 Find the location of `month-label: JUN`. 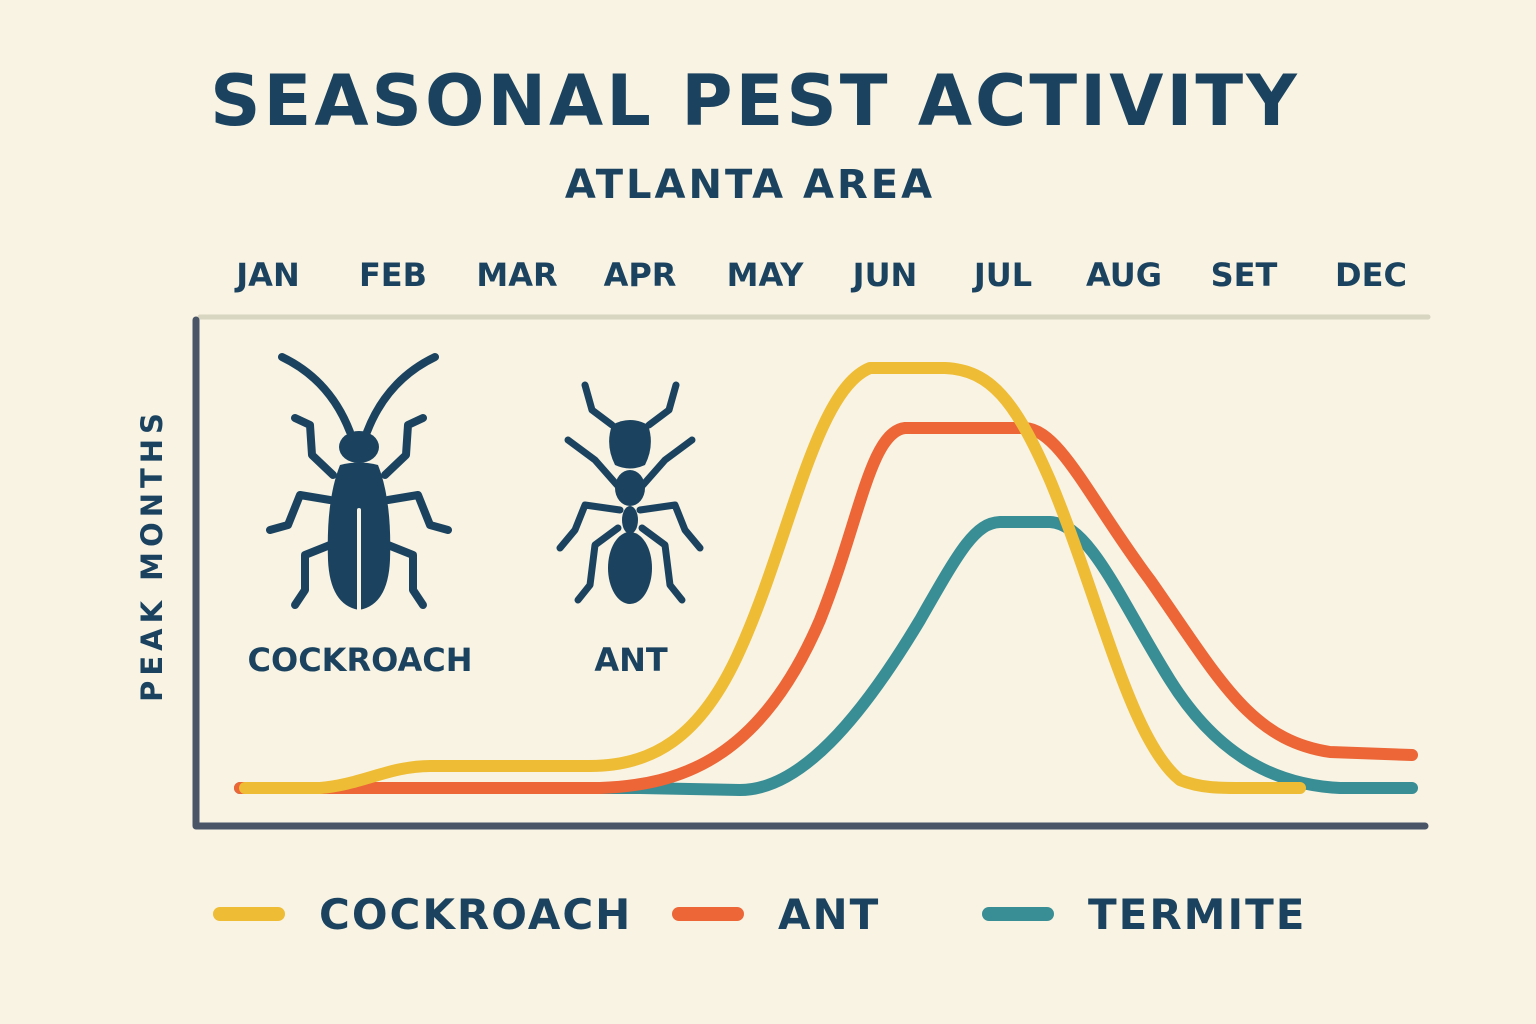

month-label: JUN is located at coordinates (884, 275).